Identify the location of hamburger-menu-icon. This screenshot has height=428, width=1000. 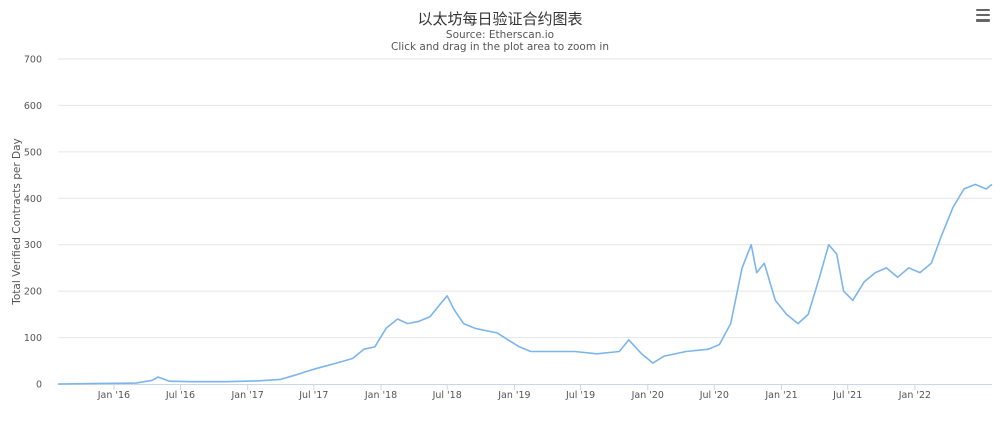
(983, 16).